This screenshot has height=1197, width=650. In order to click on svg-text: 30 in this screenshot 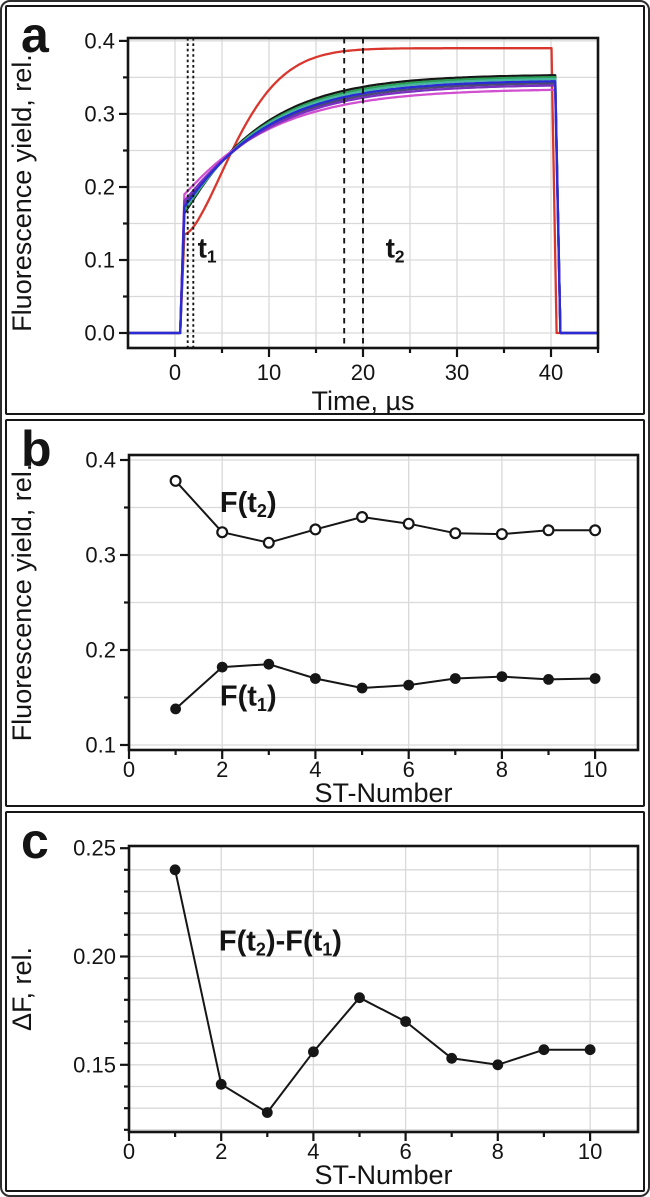, I will do `click(457, 372)`.